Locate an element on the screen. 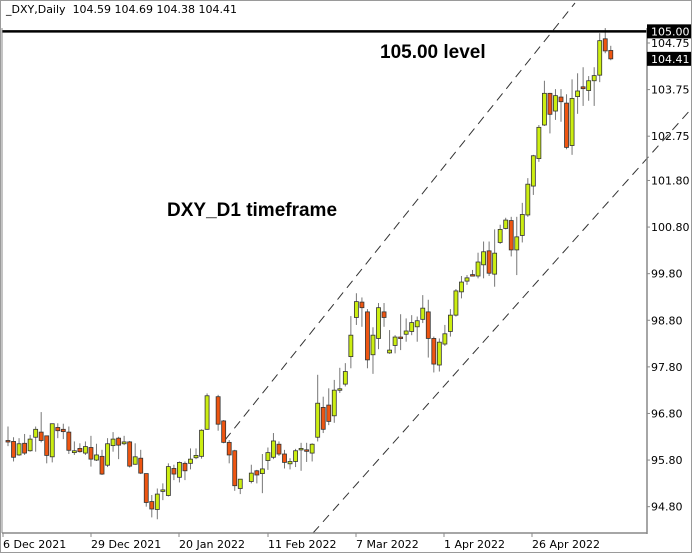 Image resolution: width=692 pixels, height=553 pixels. x-tick-label: 7 Mar 2022 is located at coordinates (387, 544).